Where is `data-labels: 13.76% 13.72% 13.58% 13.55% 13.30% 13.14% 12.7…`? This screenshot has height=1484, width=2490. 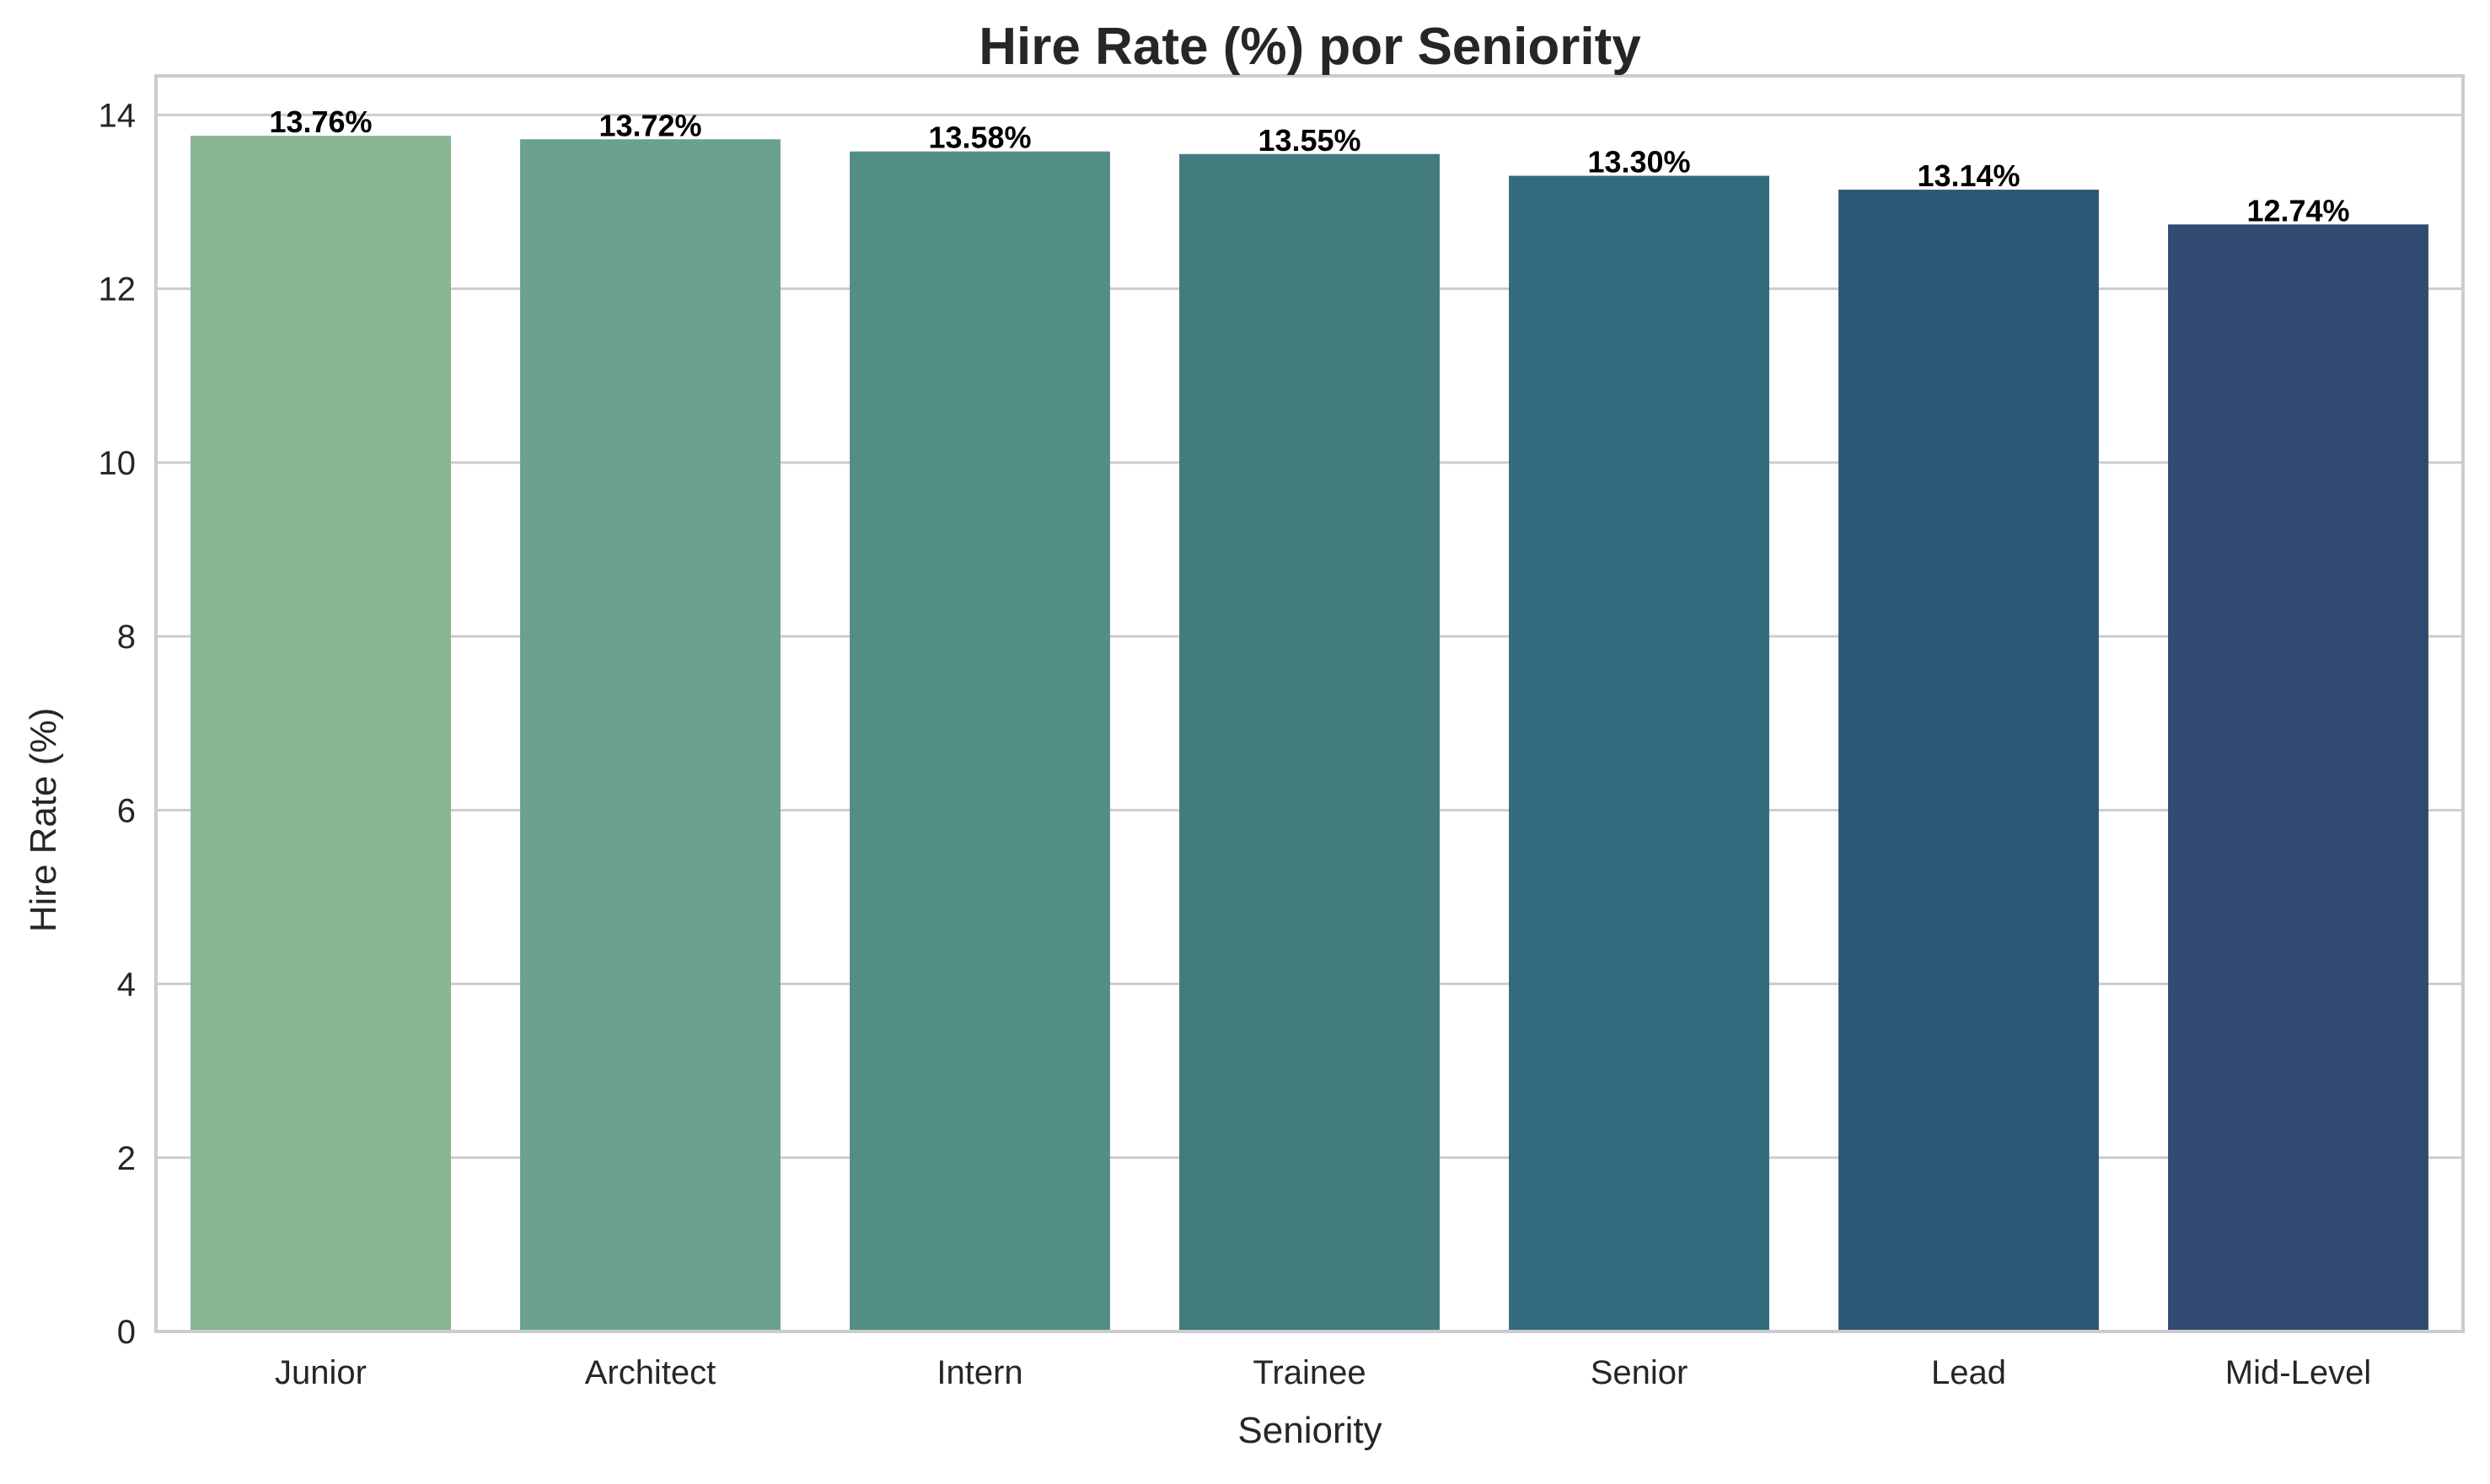
data-labels: 13.76% 13.72% 13.58% 13.55% 13.30% 13.14% 12.7… is located at coordinates (1309, 166).